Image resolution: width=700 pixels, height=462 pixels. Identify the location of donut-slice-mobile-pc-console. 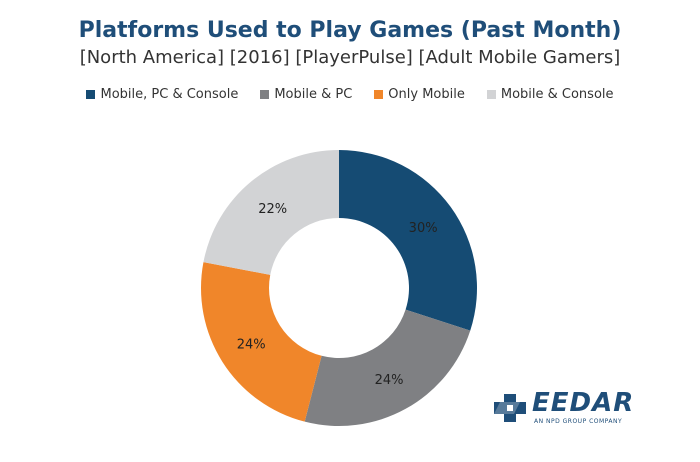
(408, 240).